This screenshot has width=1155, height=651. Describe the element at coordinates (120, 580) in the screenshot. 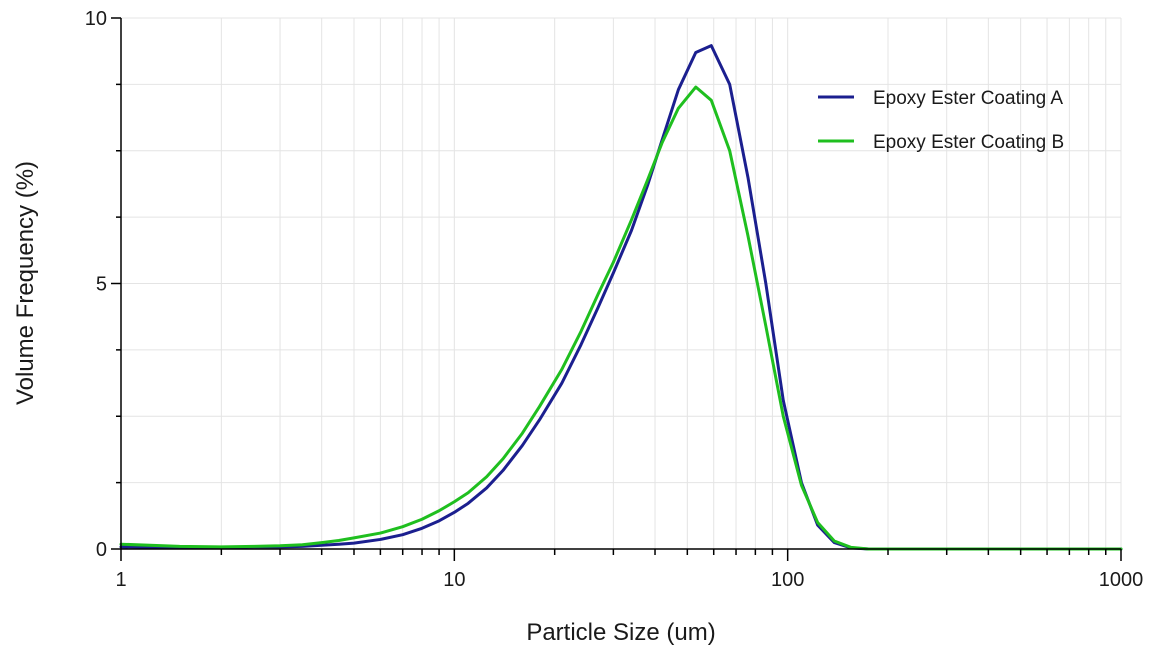

I see `x-tick-label: 1` at that location.